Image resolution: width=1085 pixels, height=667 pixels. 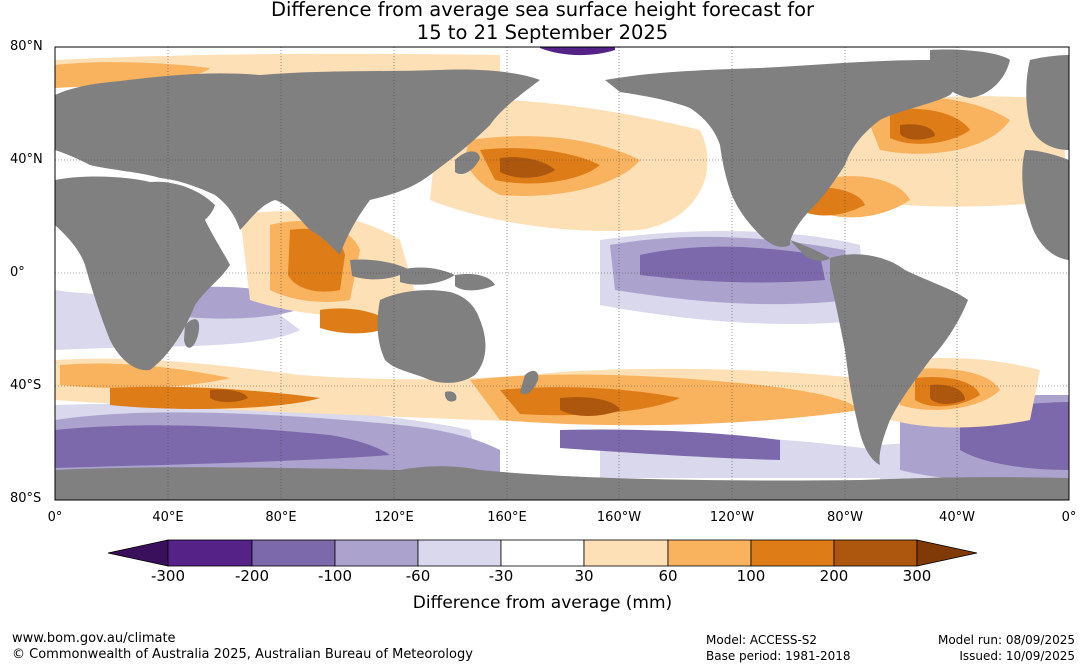 What do you see at coordinates (834, 576) in the screenshot?
I see `colorbar-tick-label: 200` at bounding box center [834, 576].